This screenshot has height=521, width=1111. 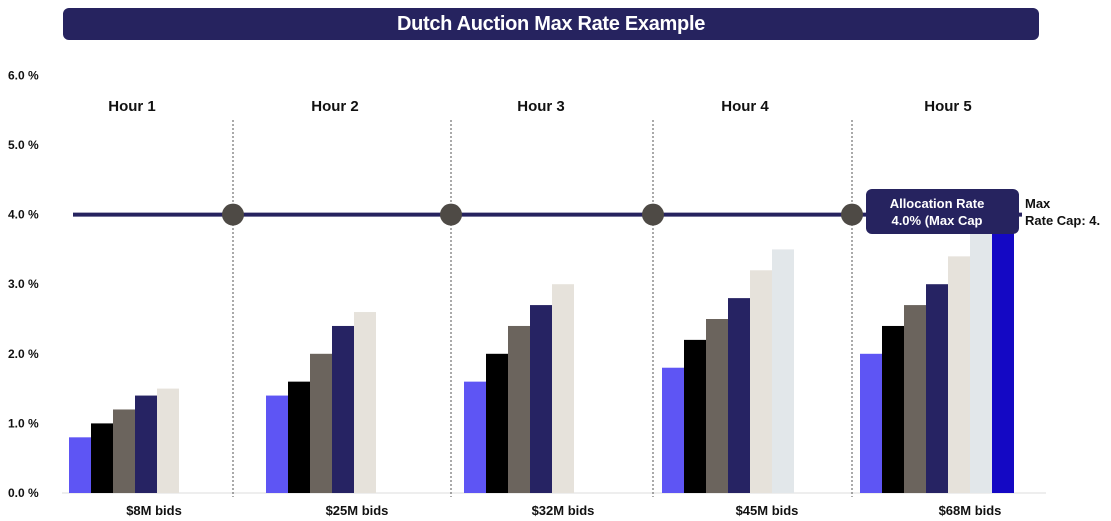 What do you see at coordinates (23, 354) in the screenshot?
I see `y-tick-label: 2.0 %` at bounding box center [23, 354].